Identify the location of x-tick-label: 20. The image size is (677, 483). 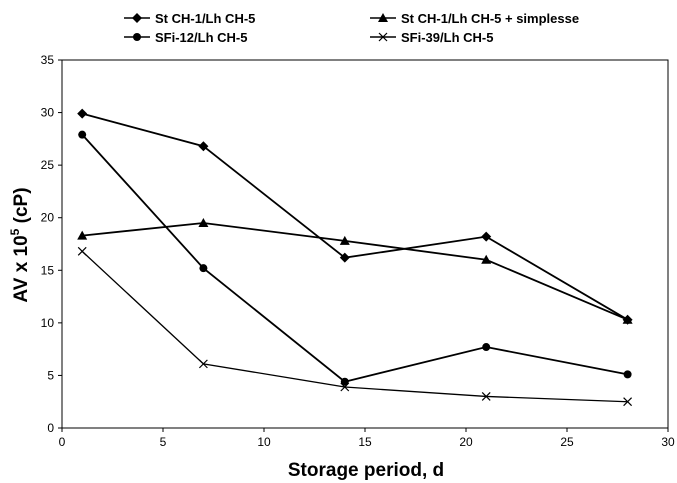
(466, 442).